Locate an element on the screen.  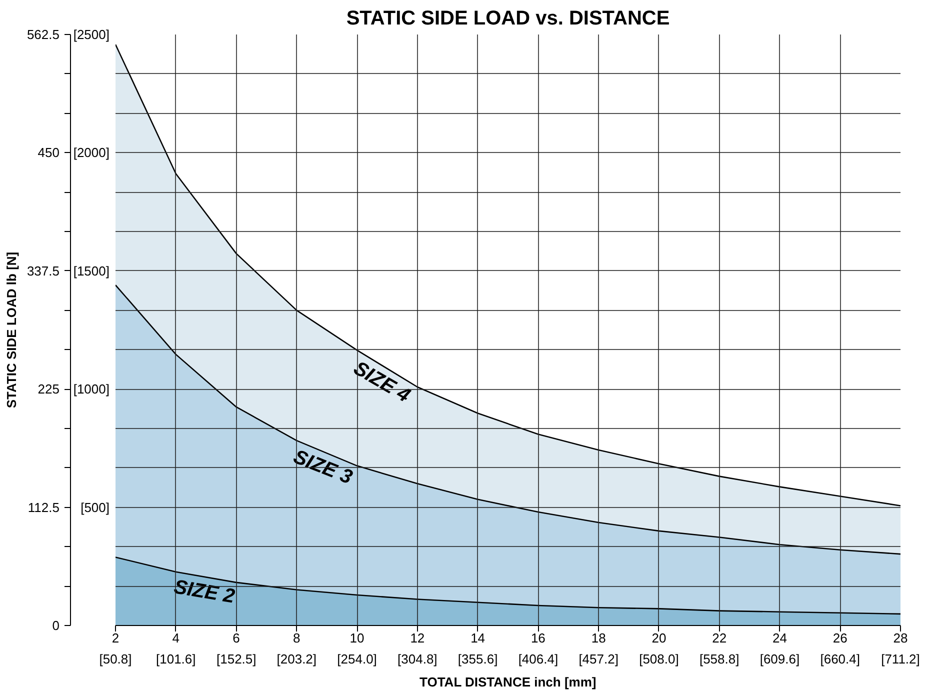
x-tick-label: 22 is located at coordinates (719, 638).